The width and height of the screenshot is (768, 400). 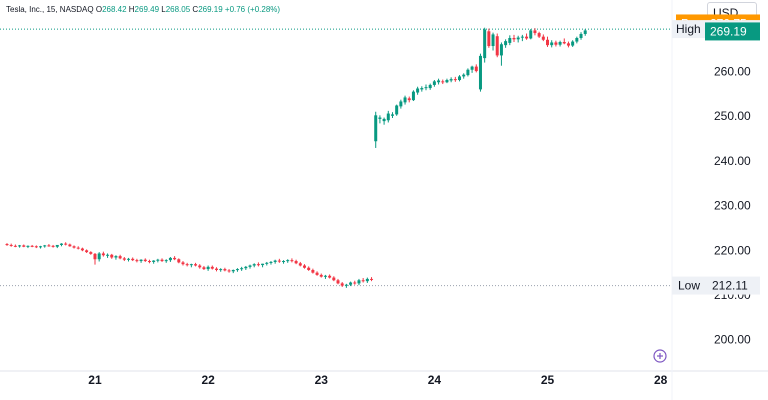 I want to click on y-tick-label: 260.00, so click(x=732, y=72).